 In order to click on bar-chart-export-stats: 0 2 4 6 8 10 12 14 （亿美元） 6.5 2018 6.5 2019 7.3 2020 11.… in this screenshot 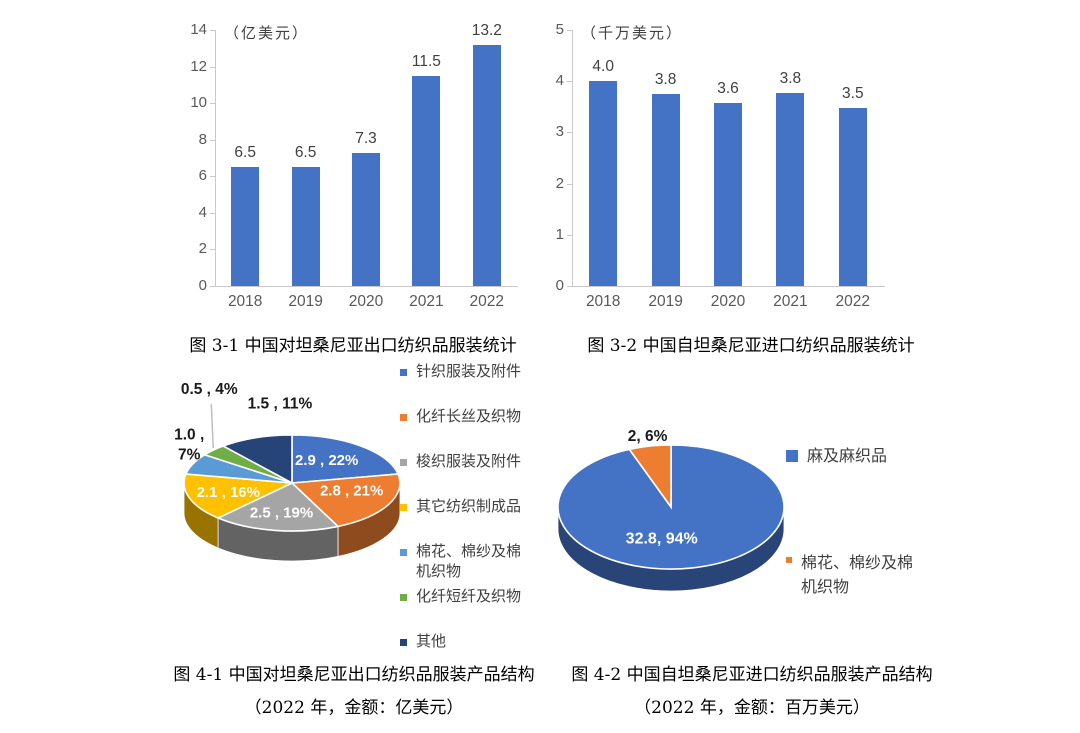, I will do `click(352, 167)`.